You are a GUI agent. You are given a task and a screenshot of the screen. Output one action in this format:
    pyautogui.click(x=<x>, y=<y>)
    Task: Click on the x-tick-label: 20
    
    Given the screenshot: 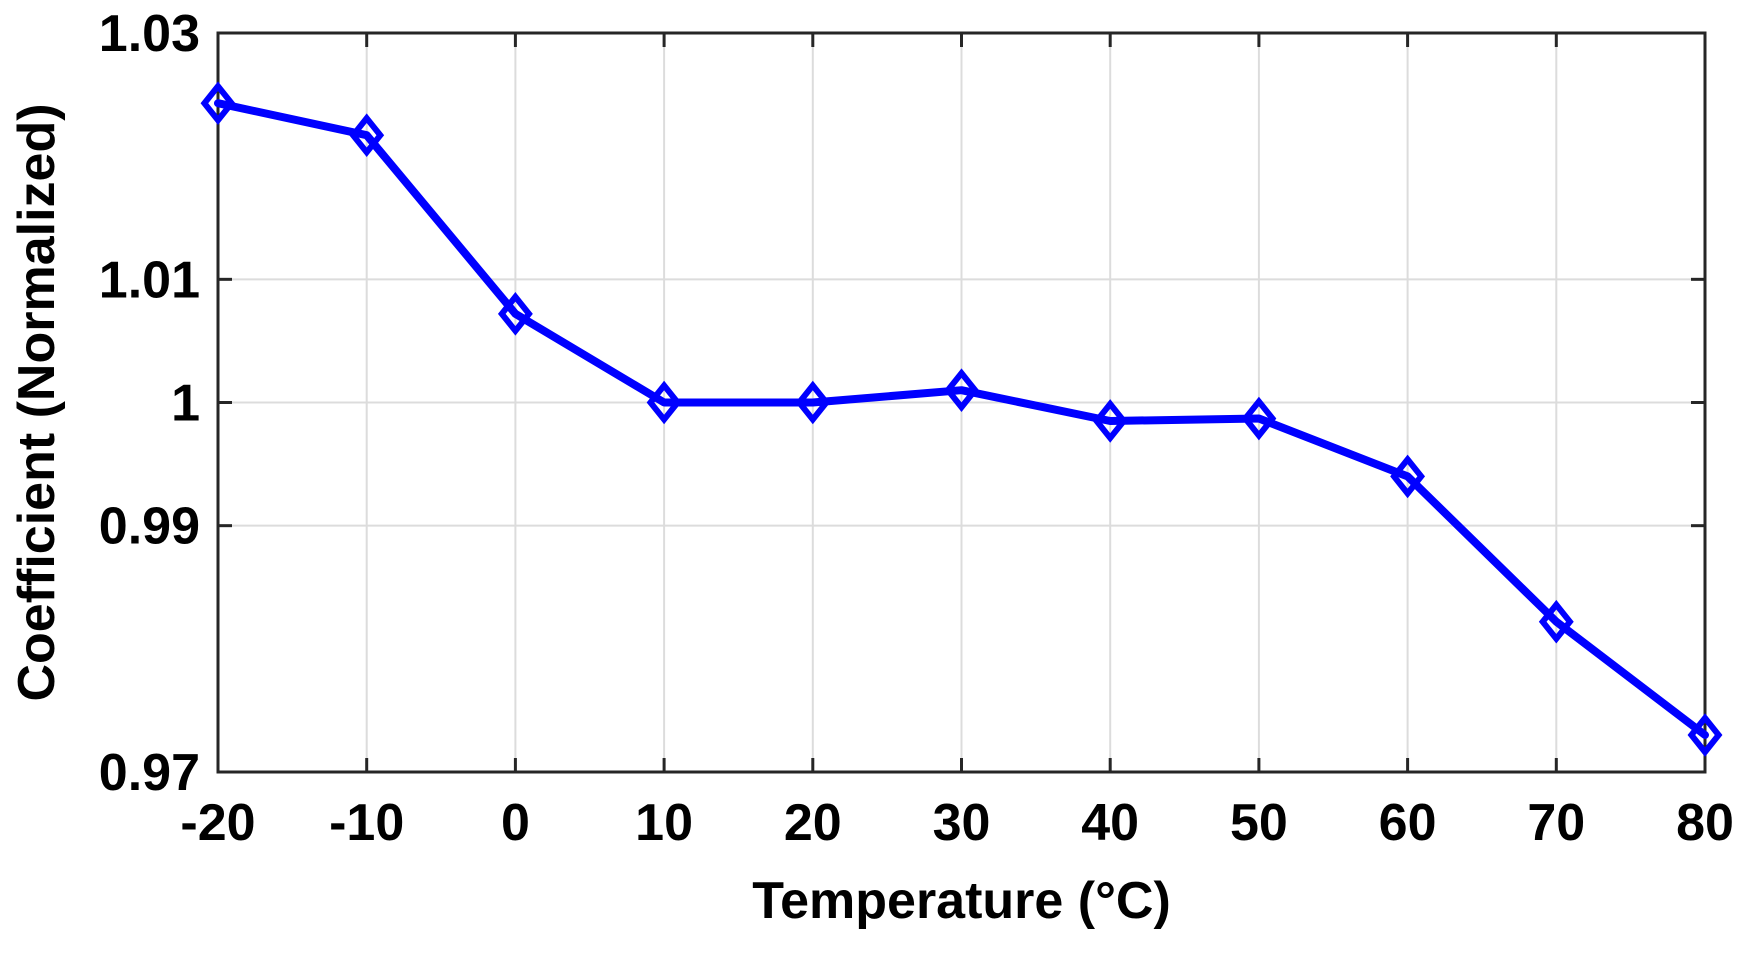 What is the action you would take?
    pyautogui.click(x=813, y=823)
    